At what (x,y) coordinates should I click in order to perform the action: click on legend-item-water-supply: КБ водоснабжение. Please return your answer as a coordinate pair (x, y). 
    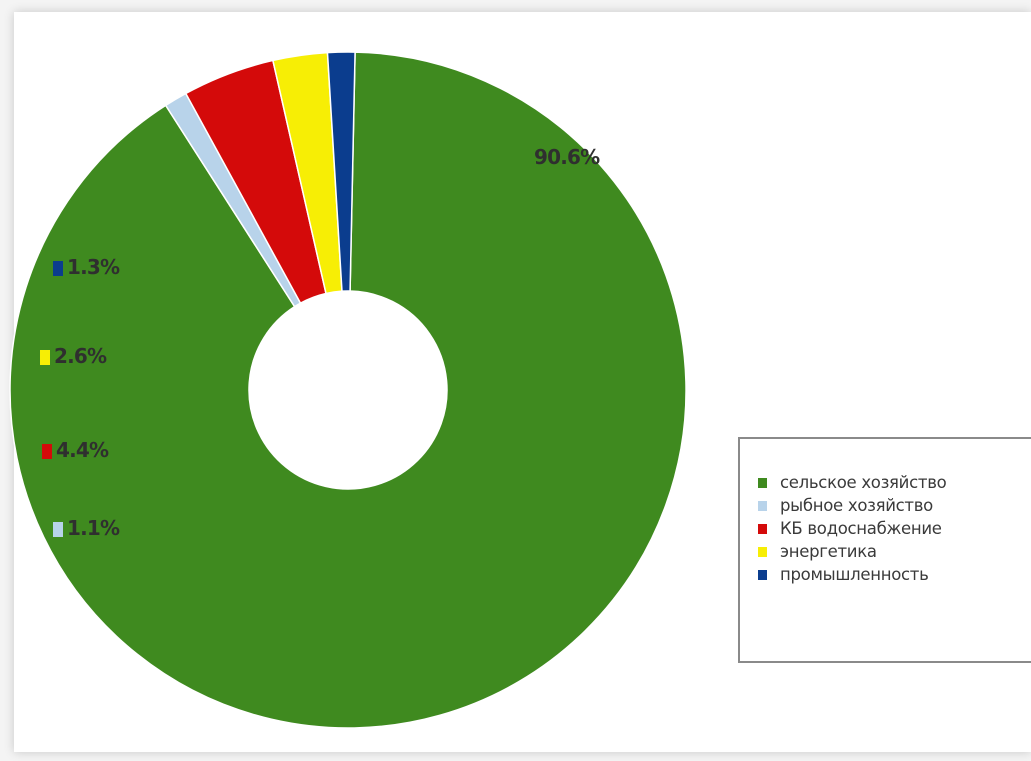
    Looking at the image, I should click on (894, 528).